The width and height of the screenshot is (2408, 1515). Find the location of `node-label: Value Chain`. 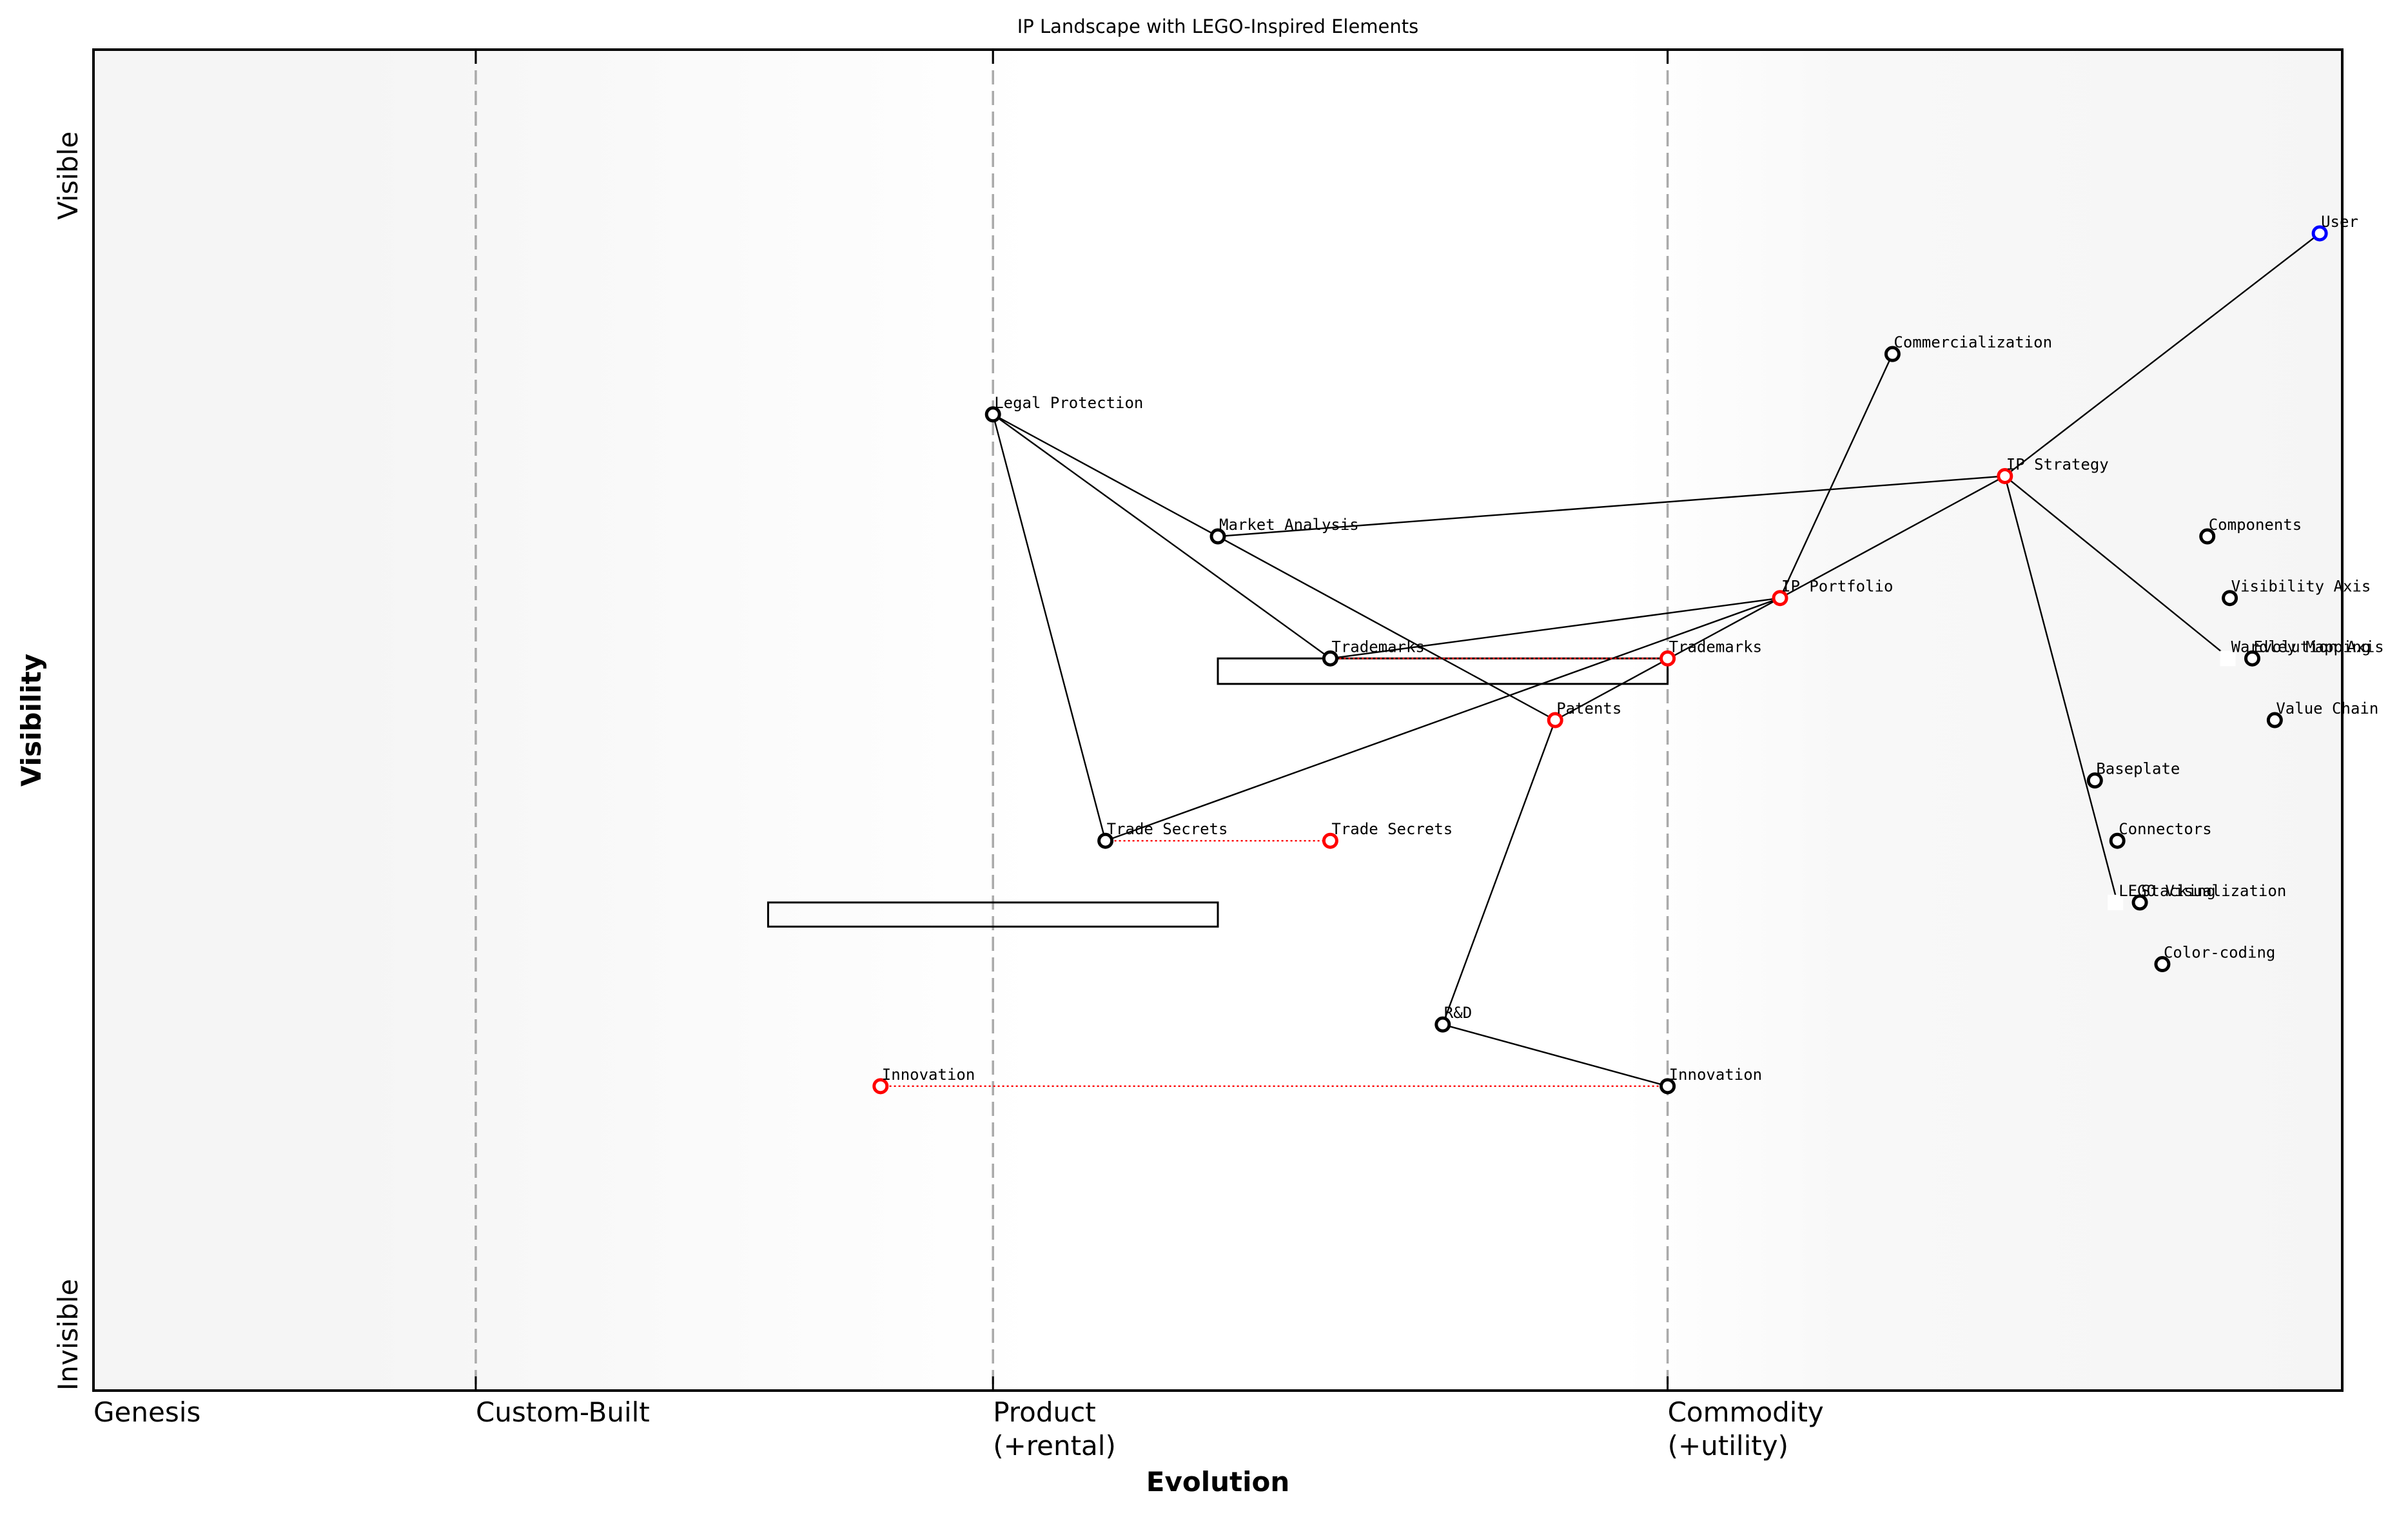

node-label: Value Chain is located at coordinates (2327, 708).